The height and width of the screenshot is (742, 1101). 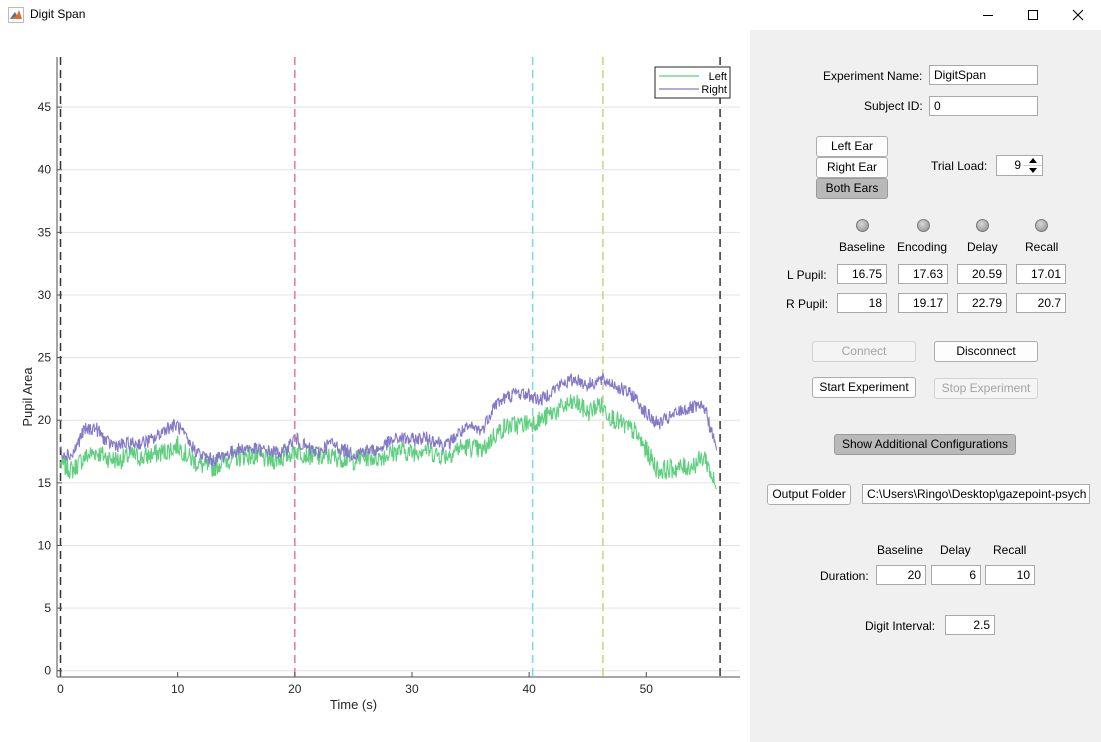 What do you see at coordinates (923, 303) in the screenshot?
I see `right-pupil-encoding: 19.17` at bounding box center [923, 303].